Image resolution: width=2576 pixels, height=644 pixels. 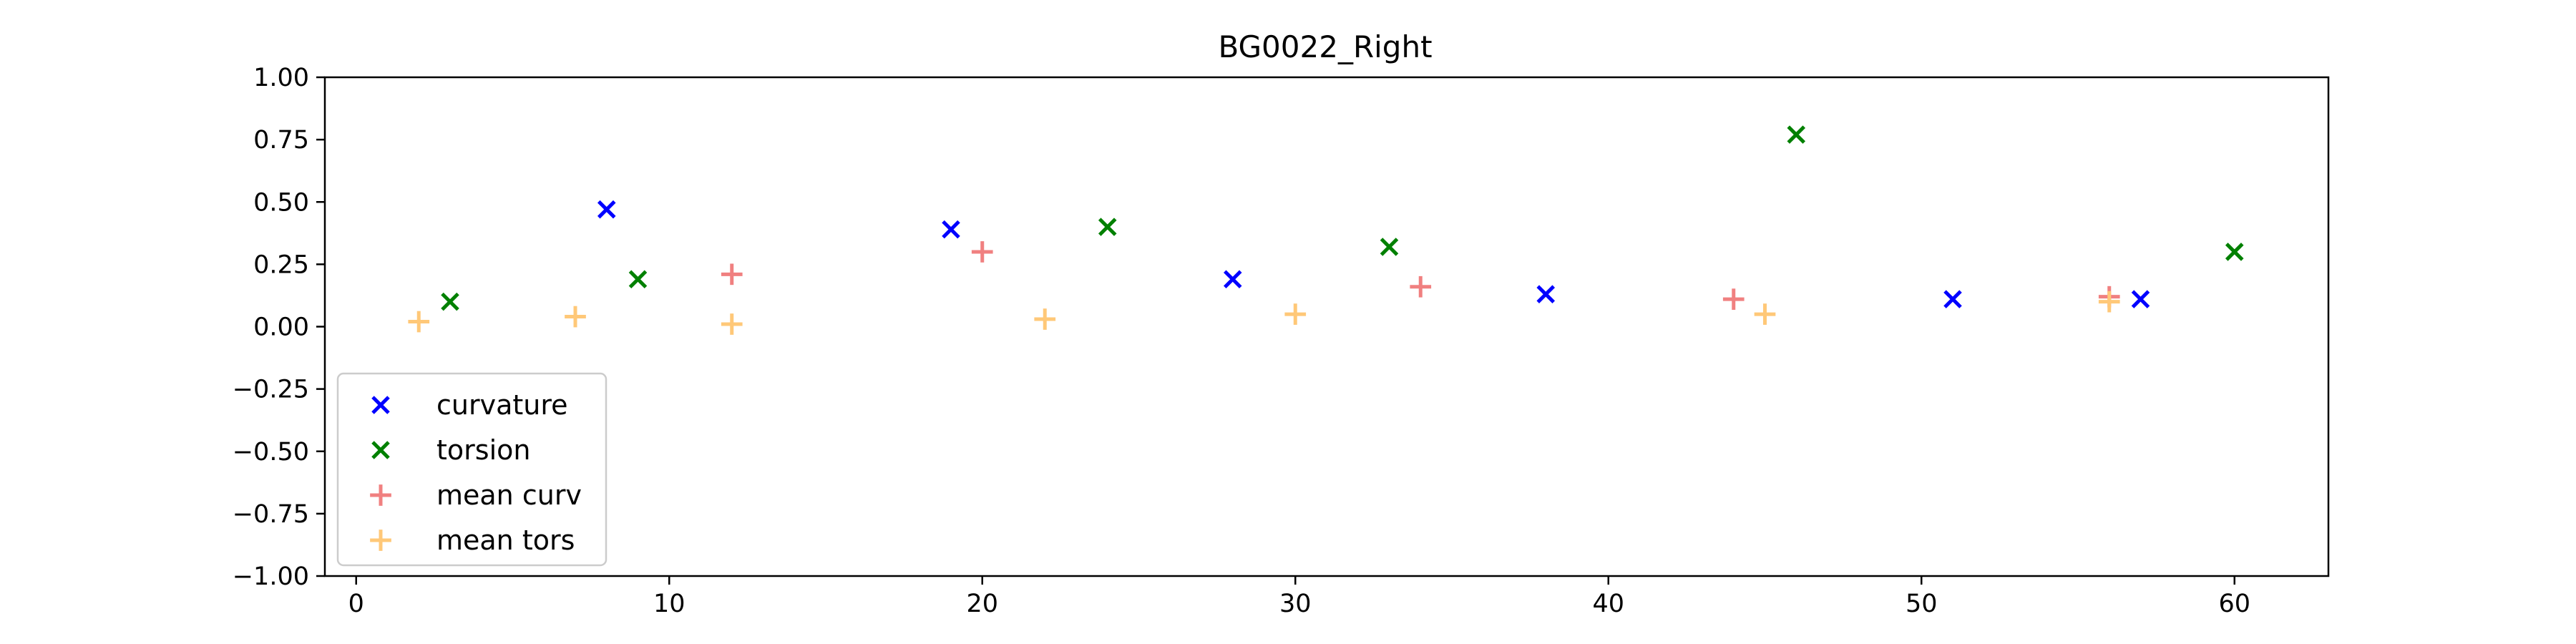 I want to click on legend-marker-curvature, so click(x=380, y=405).